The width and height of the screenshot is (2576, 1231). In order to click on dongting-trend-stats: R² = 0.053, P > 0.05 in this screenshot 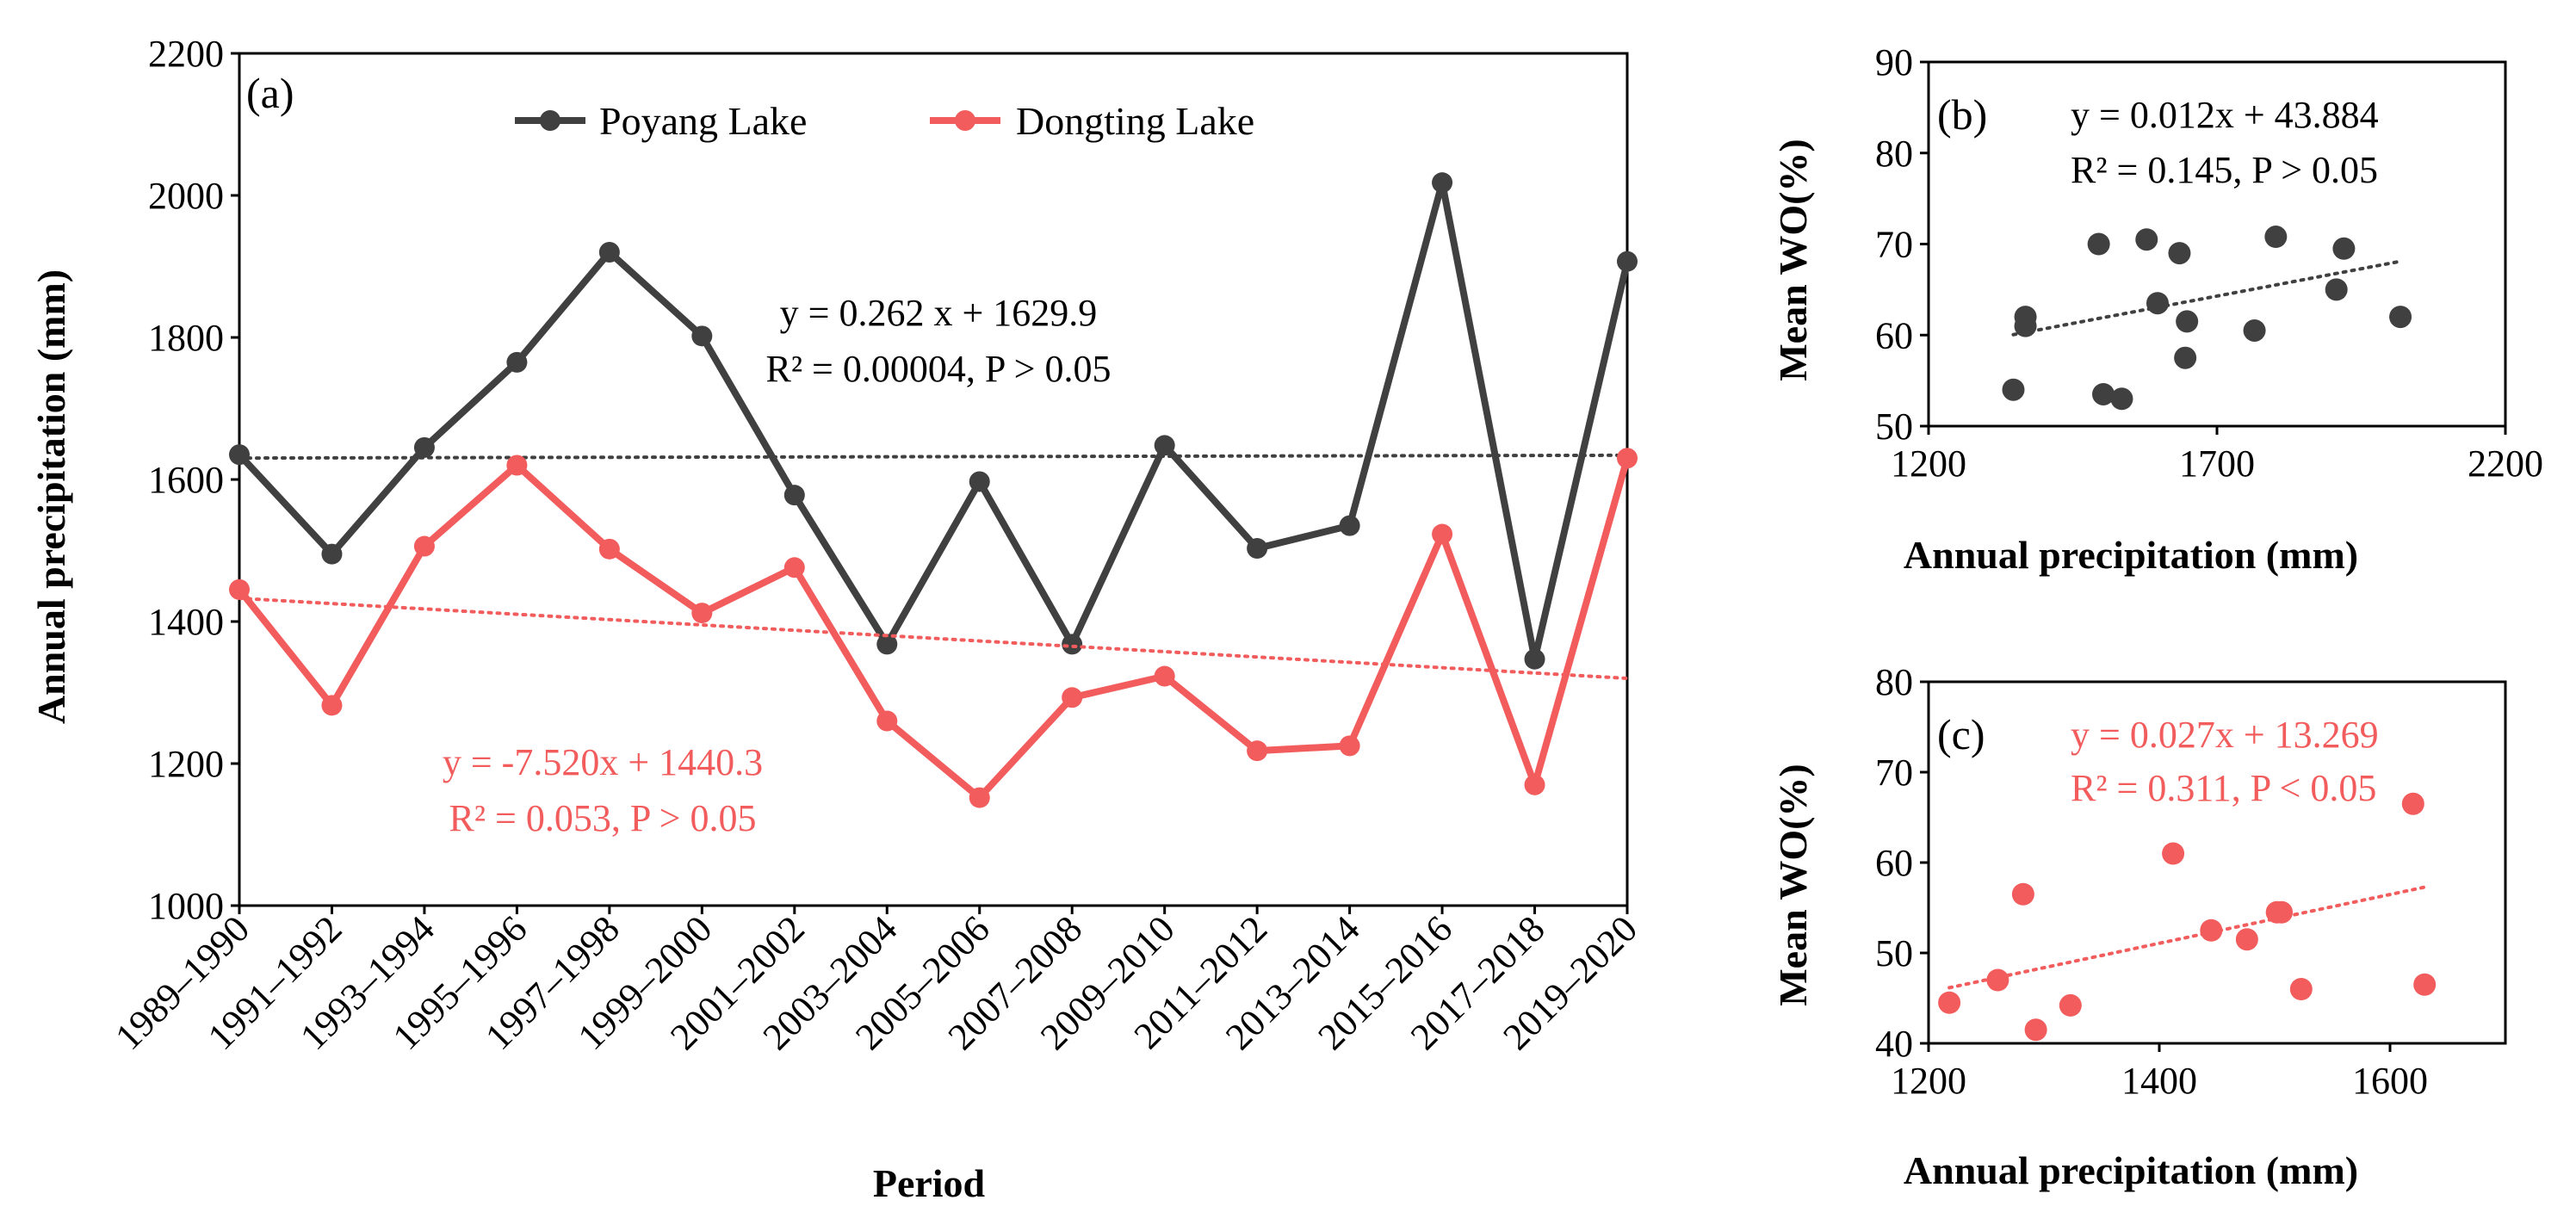, I will do `click(603, 818)`.